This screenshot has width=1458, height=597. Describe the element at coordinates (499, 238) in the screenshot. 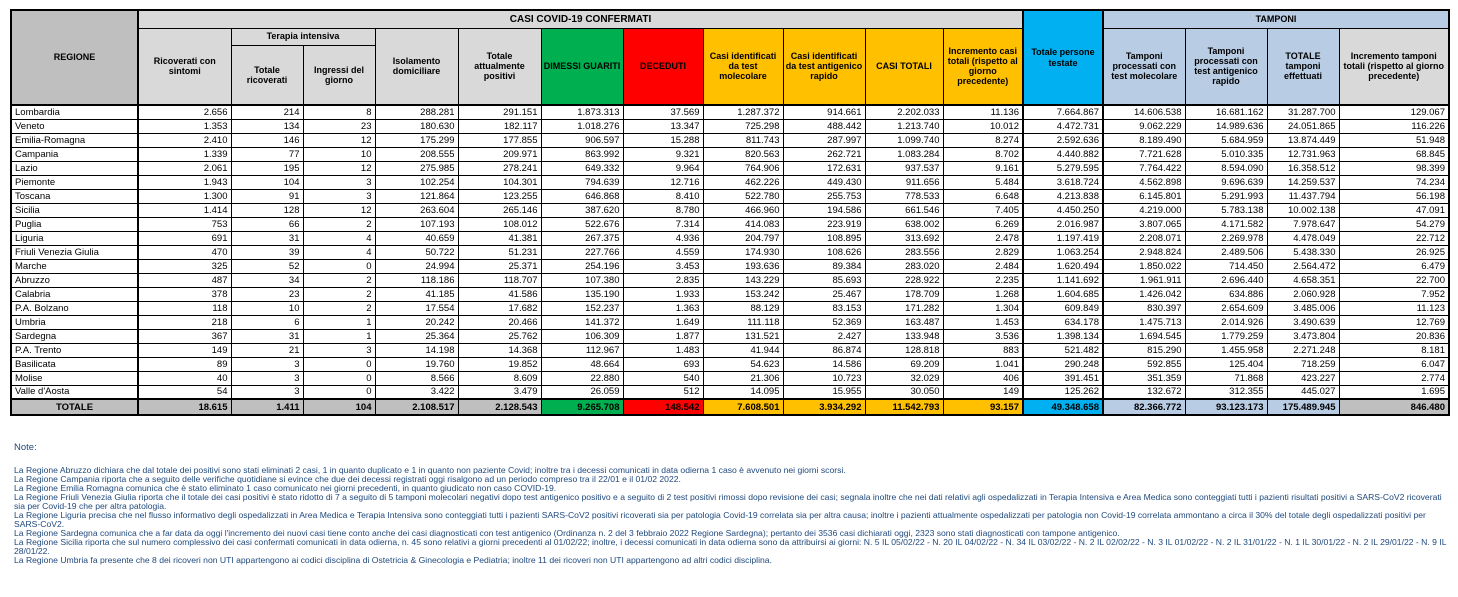

I see `value-cell: 41.381` at that location.